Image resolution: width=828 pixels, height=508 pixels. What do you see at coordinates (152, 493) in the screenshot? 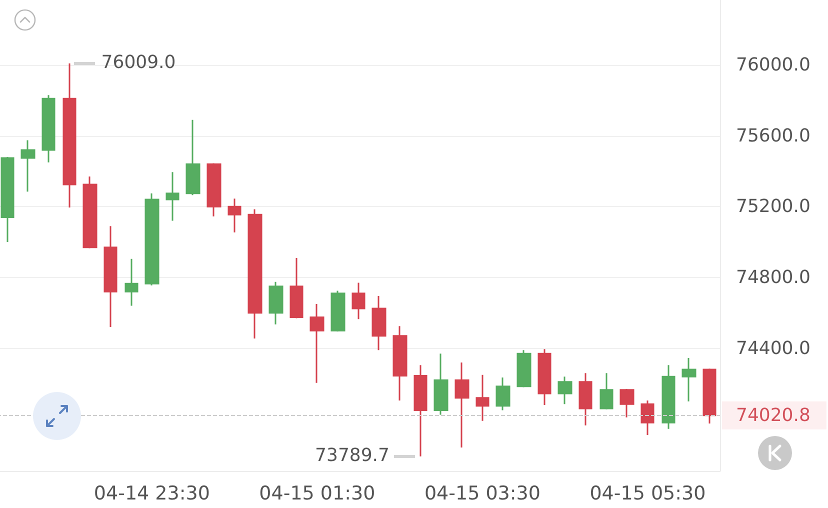
I see `x-tick-label: 04-14 23:30` at bounding box center [152, 493].